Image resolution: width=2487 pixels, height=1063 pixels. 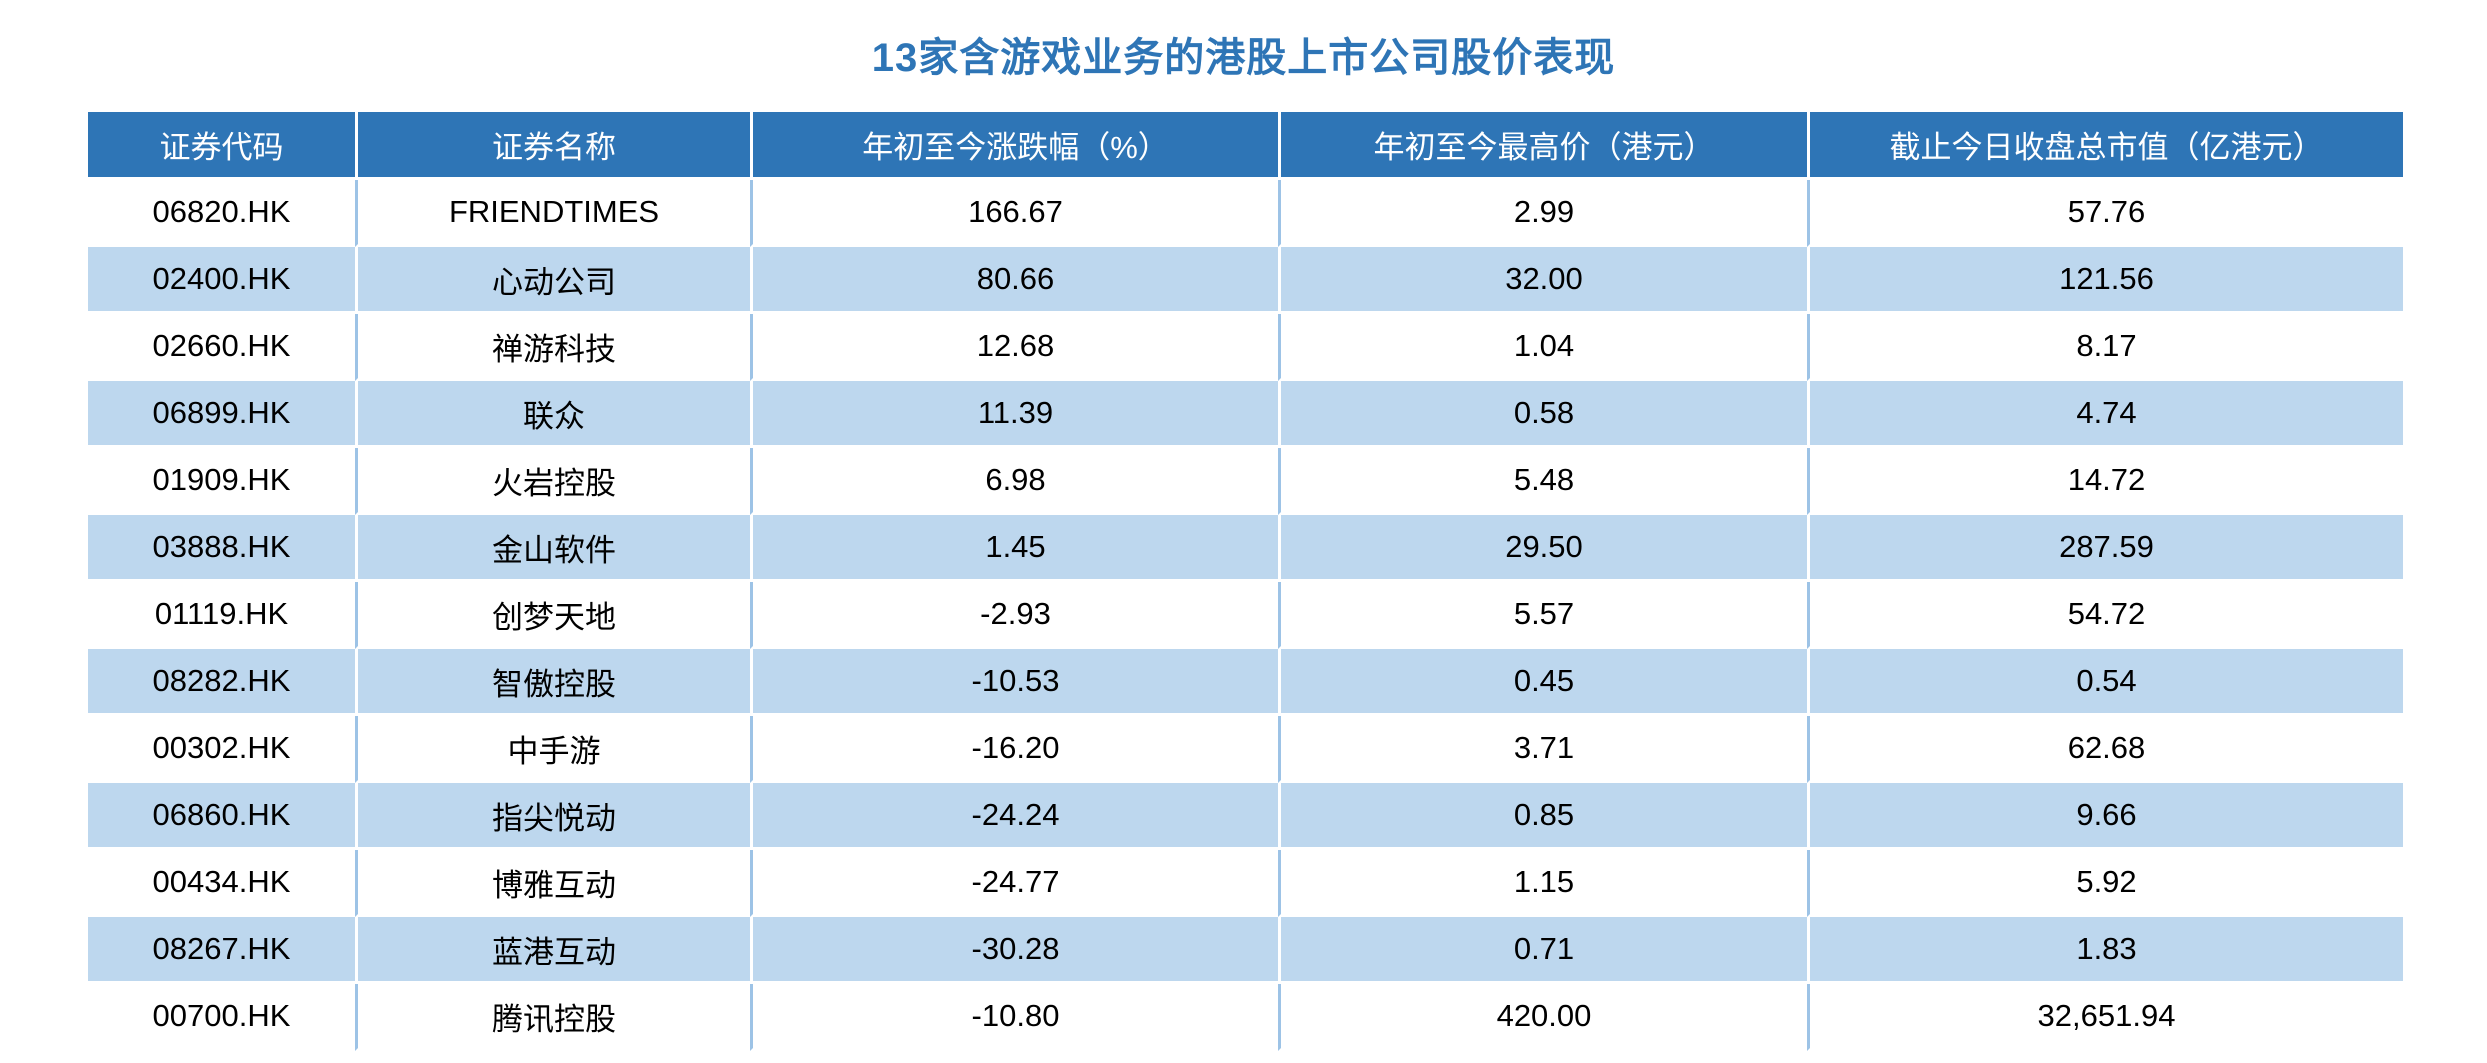 I want to click on cell-cap: 121.56, so click(x=2105, y=280).